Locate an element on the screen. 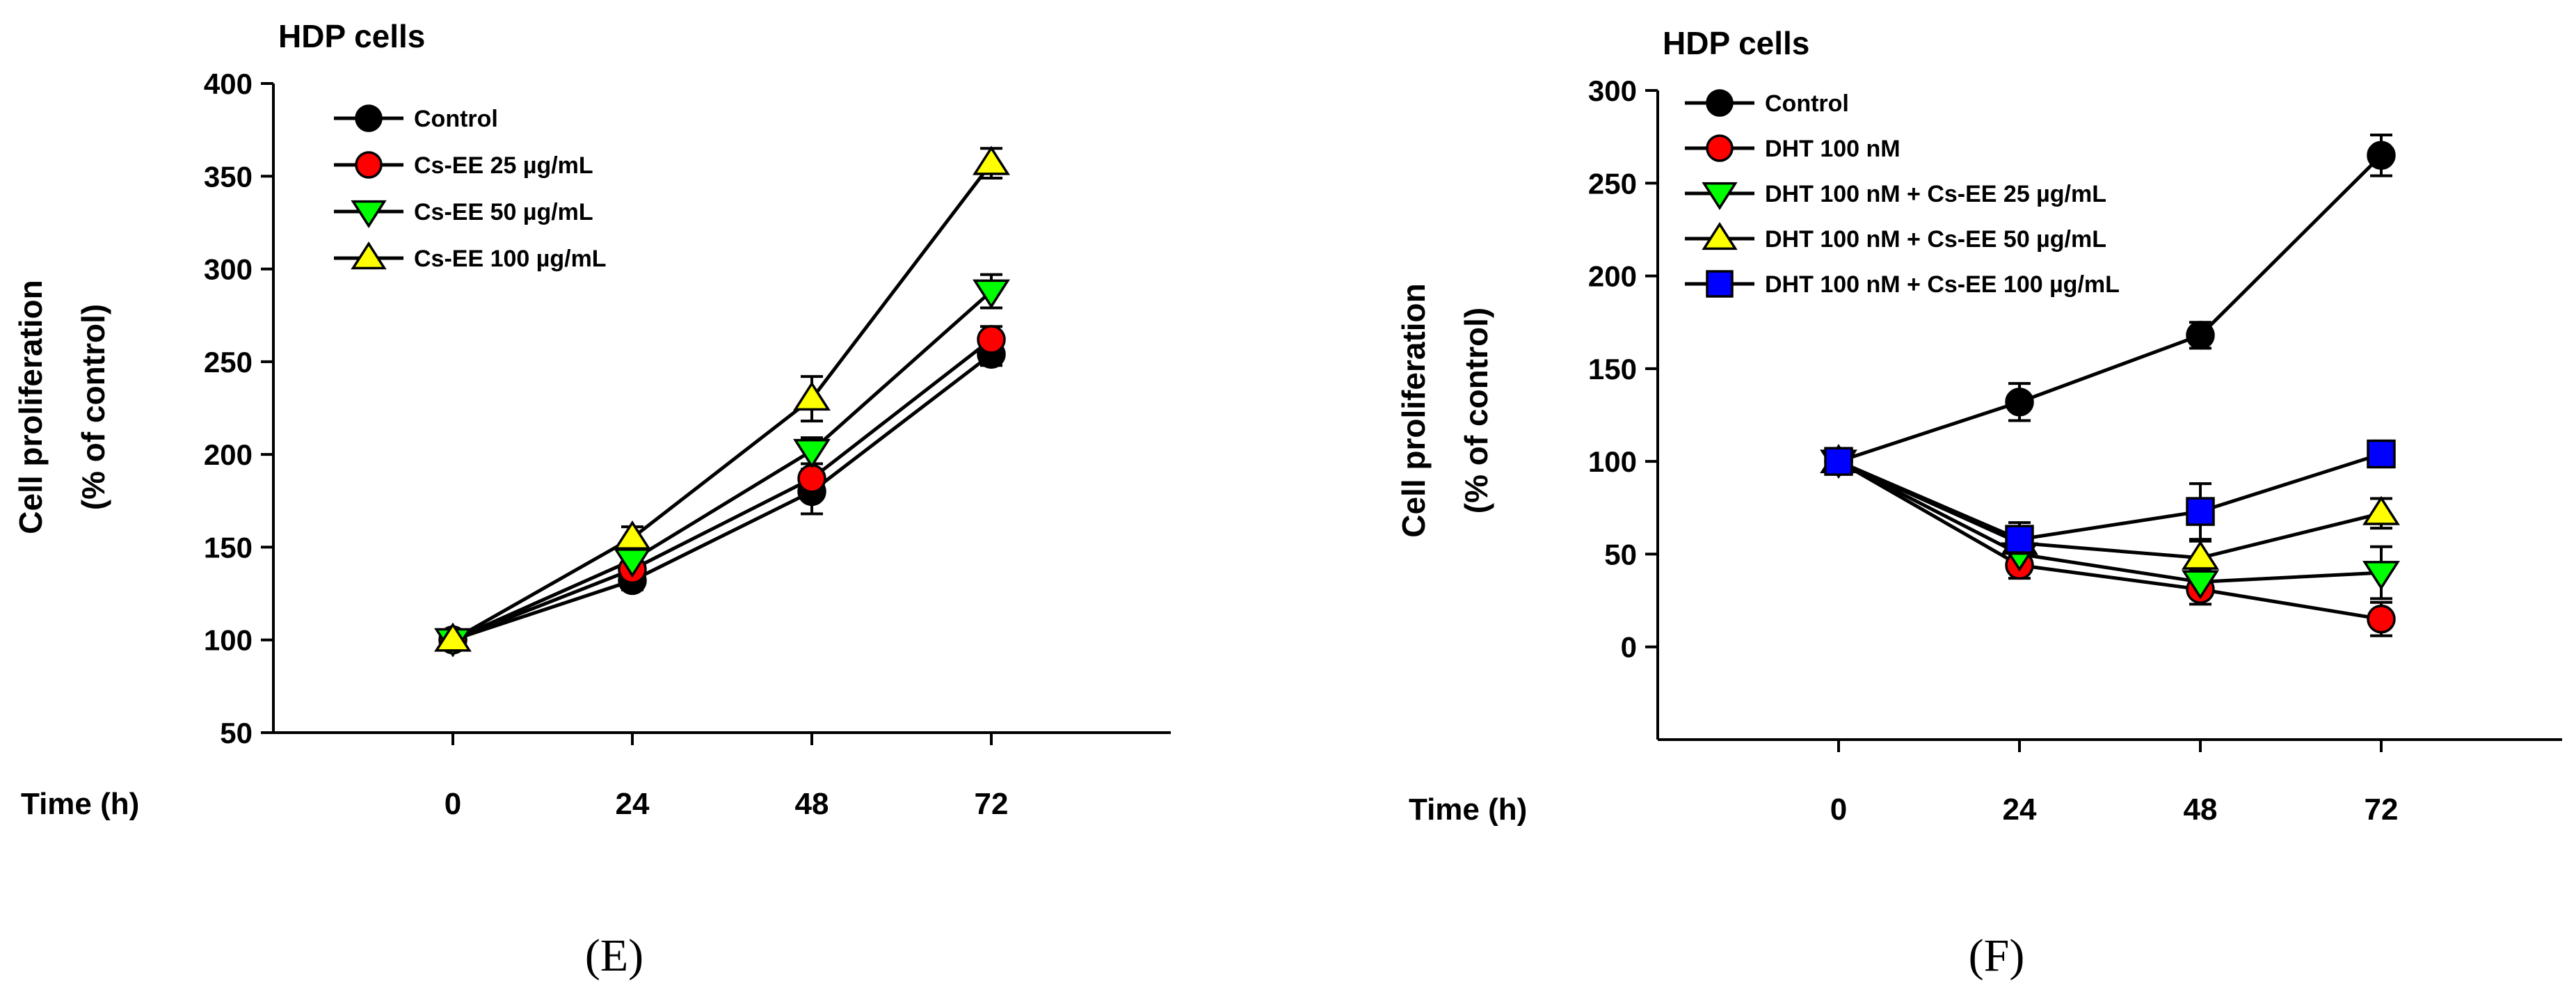 The width and height of the screenshot is (2576, 1004). legend-label: Cs-EE 50 µg/mL is located at coordinates (503, 212).